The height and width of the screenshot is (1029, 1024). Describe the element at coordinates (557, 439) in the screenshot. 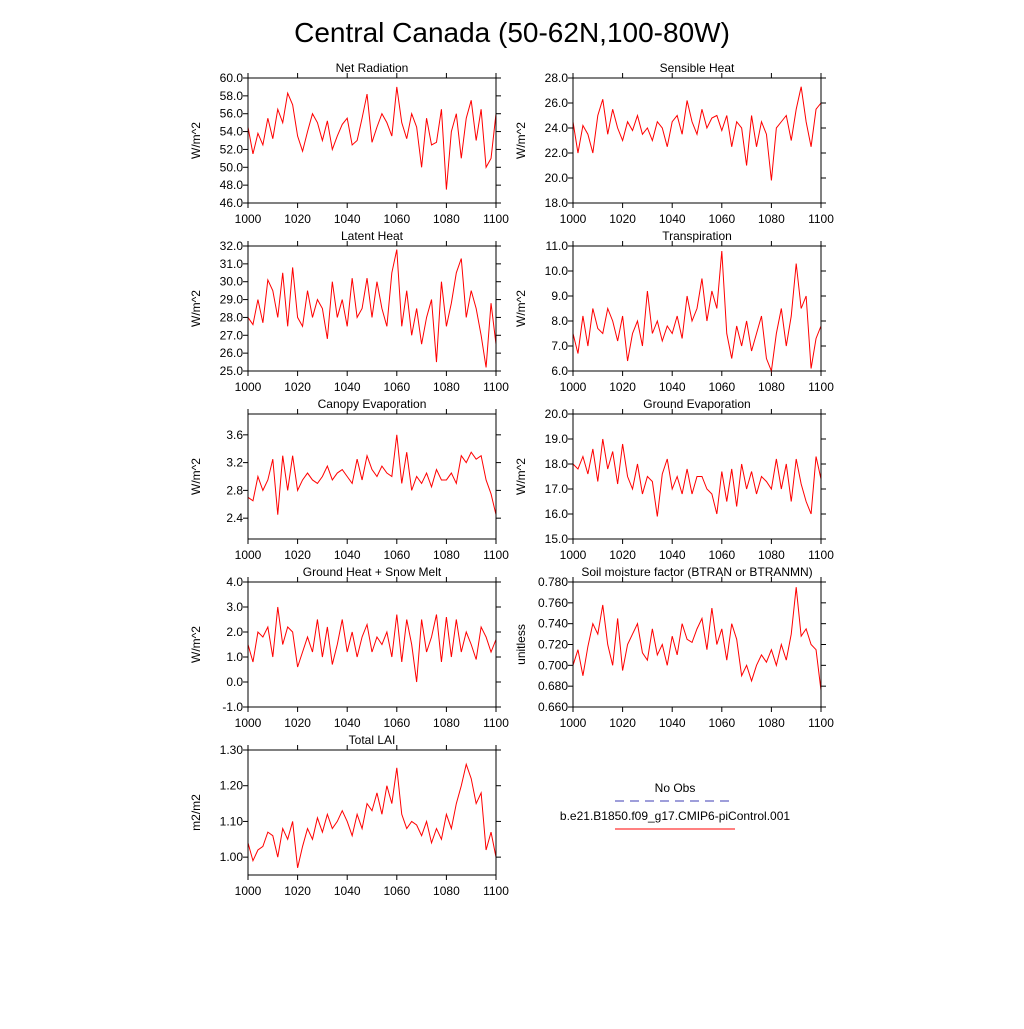

I see `y-tick-label: 19.0` at that location.